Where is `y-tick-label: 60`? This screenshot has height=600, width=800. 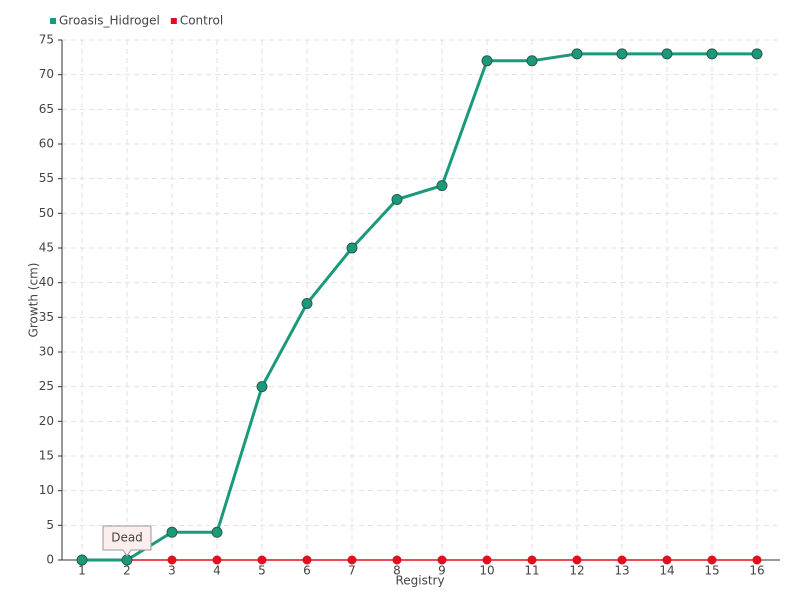
y-tick-label: 60 is located at coordinates (46, 144).